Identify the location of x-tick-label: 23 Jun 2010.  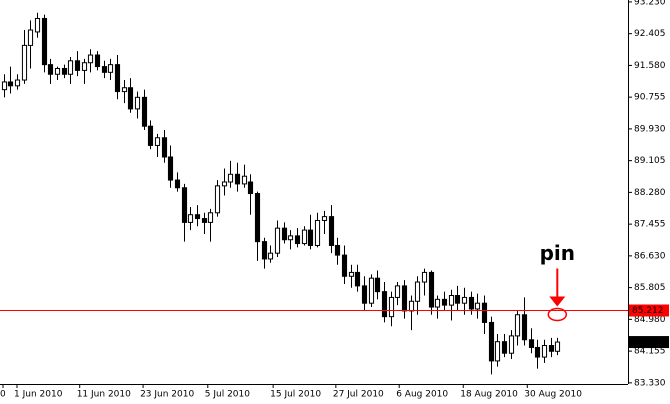
(167, 395).